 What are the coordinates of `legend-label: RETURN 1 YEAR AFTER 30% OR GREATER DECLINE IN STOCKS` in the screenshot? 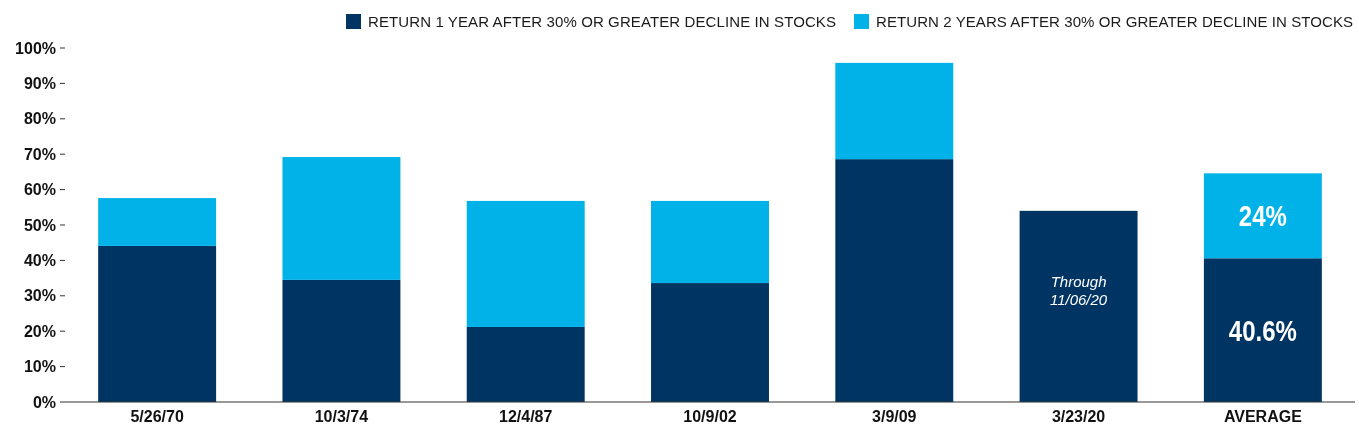 It's located at (602, 21).